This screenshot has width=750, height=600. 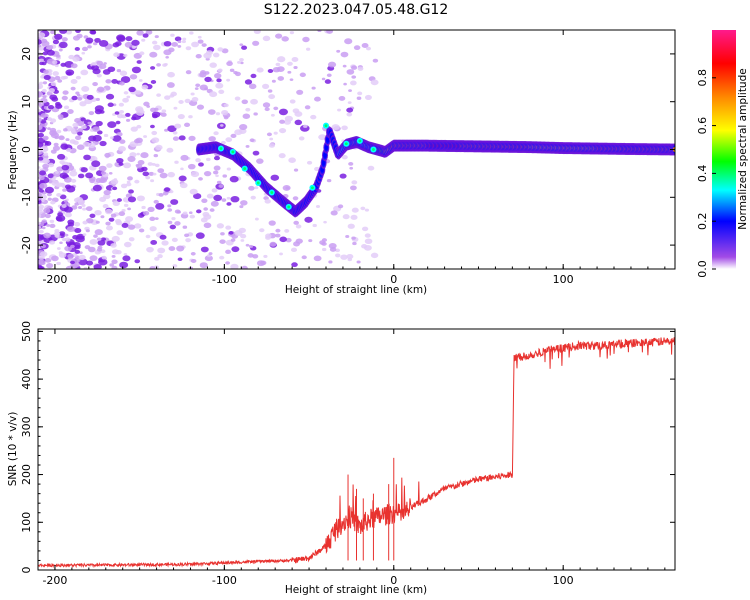 What do you see at coordinates (702, 126) in the screenshot?
I see `colorbar-tick-label: 0.6` at bounding box center [702, 126].